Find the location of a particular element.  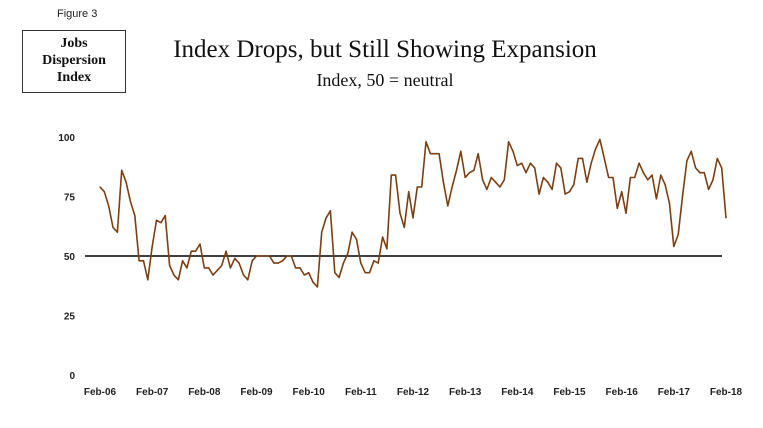

y-tick-label: 25 is located at coordinates (70, 317).